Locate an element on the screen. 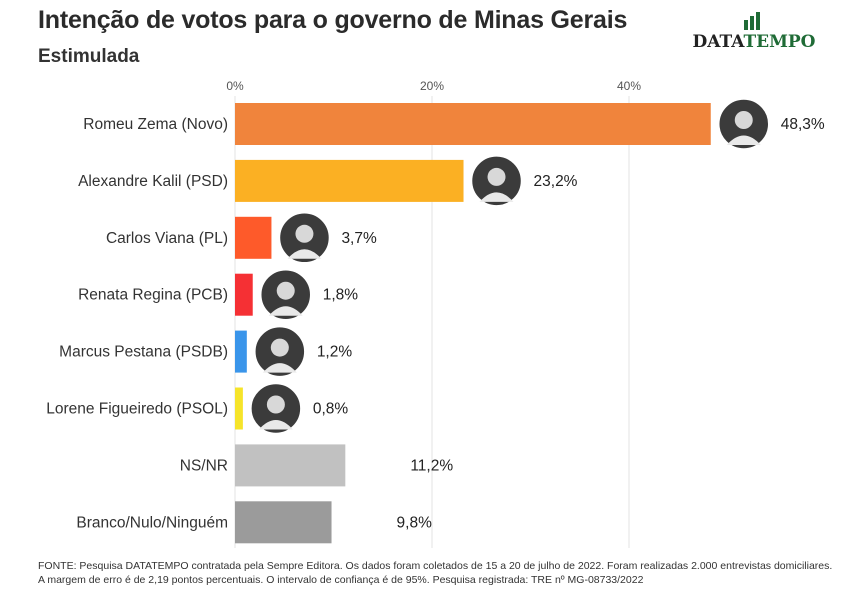 The image size is (849, 599). x-tick-label: 0% is located at coordinates (235, 86).